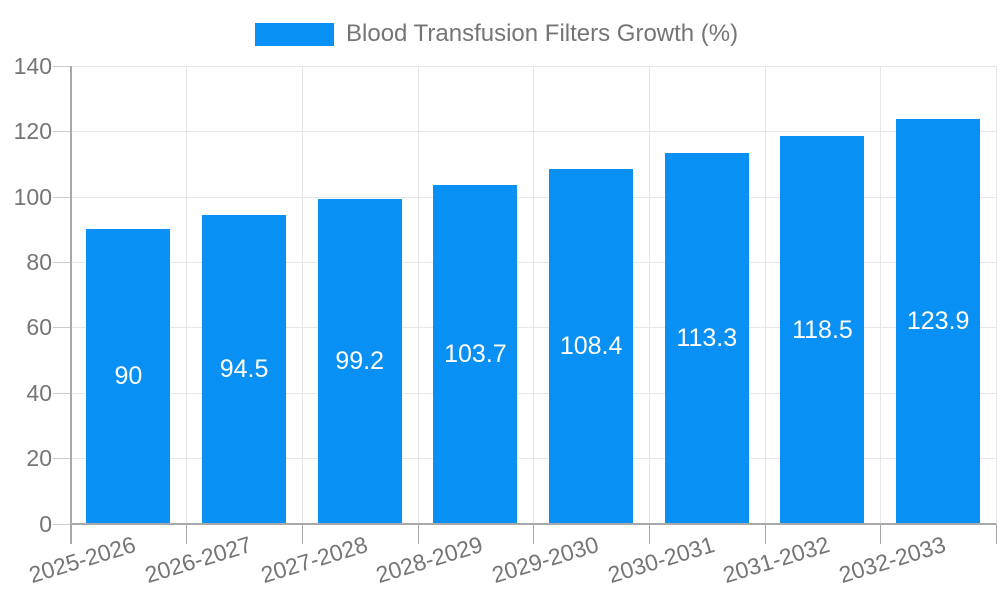 The width and height of the screenshot is (1000, 600). I want to click on x-axis-label: 2032-2033, so click(892, 560).